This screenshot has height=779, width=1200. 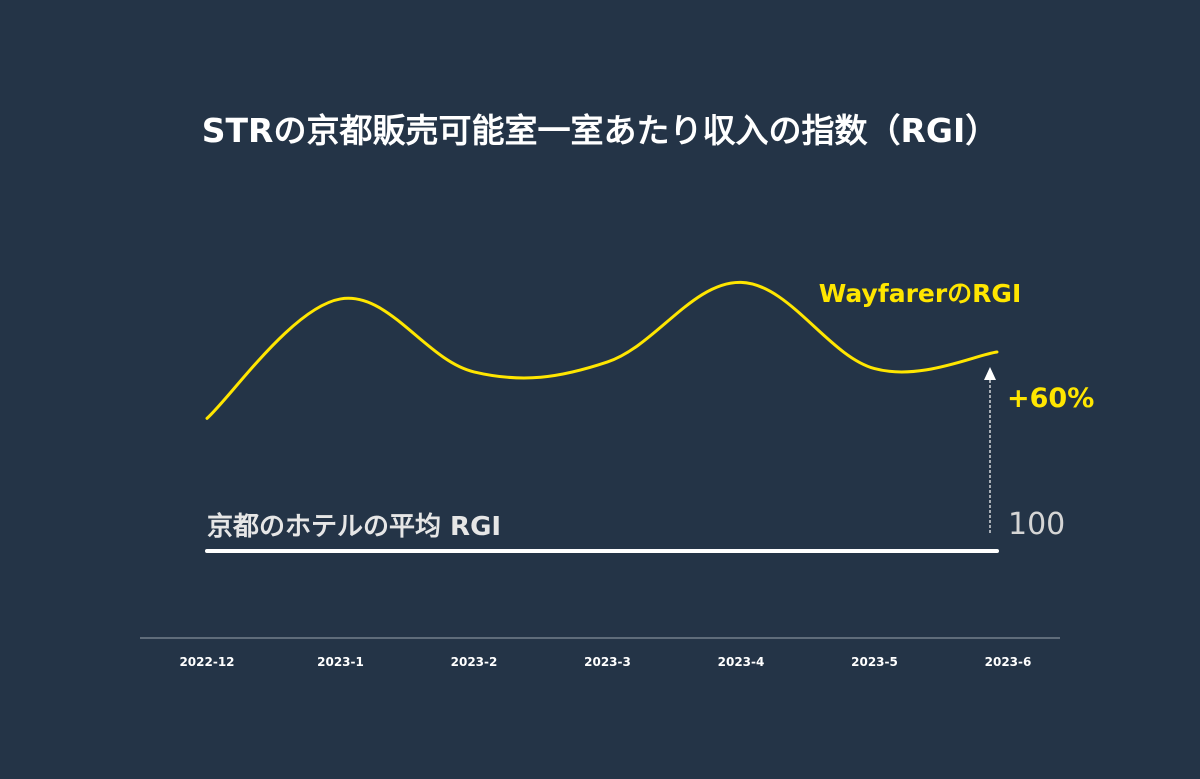 What do you see at coordinates (354, 526) in the screenshot?
I see `baseline-label: 京都のホテルの平均 RGI` at bounding box center [354, 526].